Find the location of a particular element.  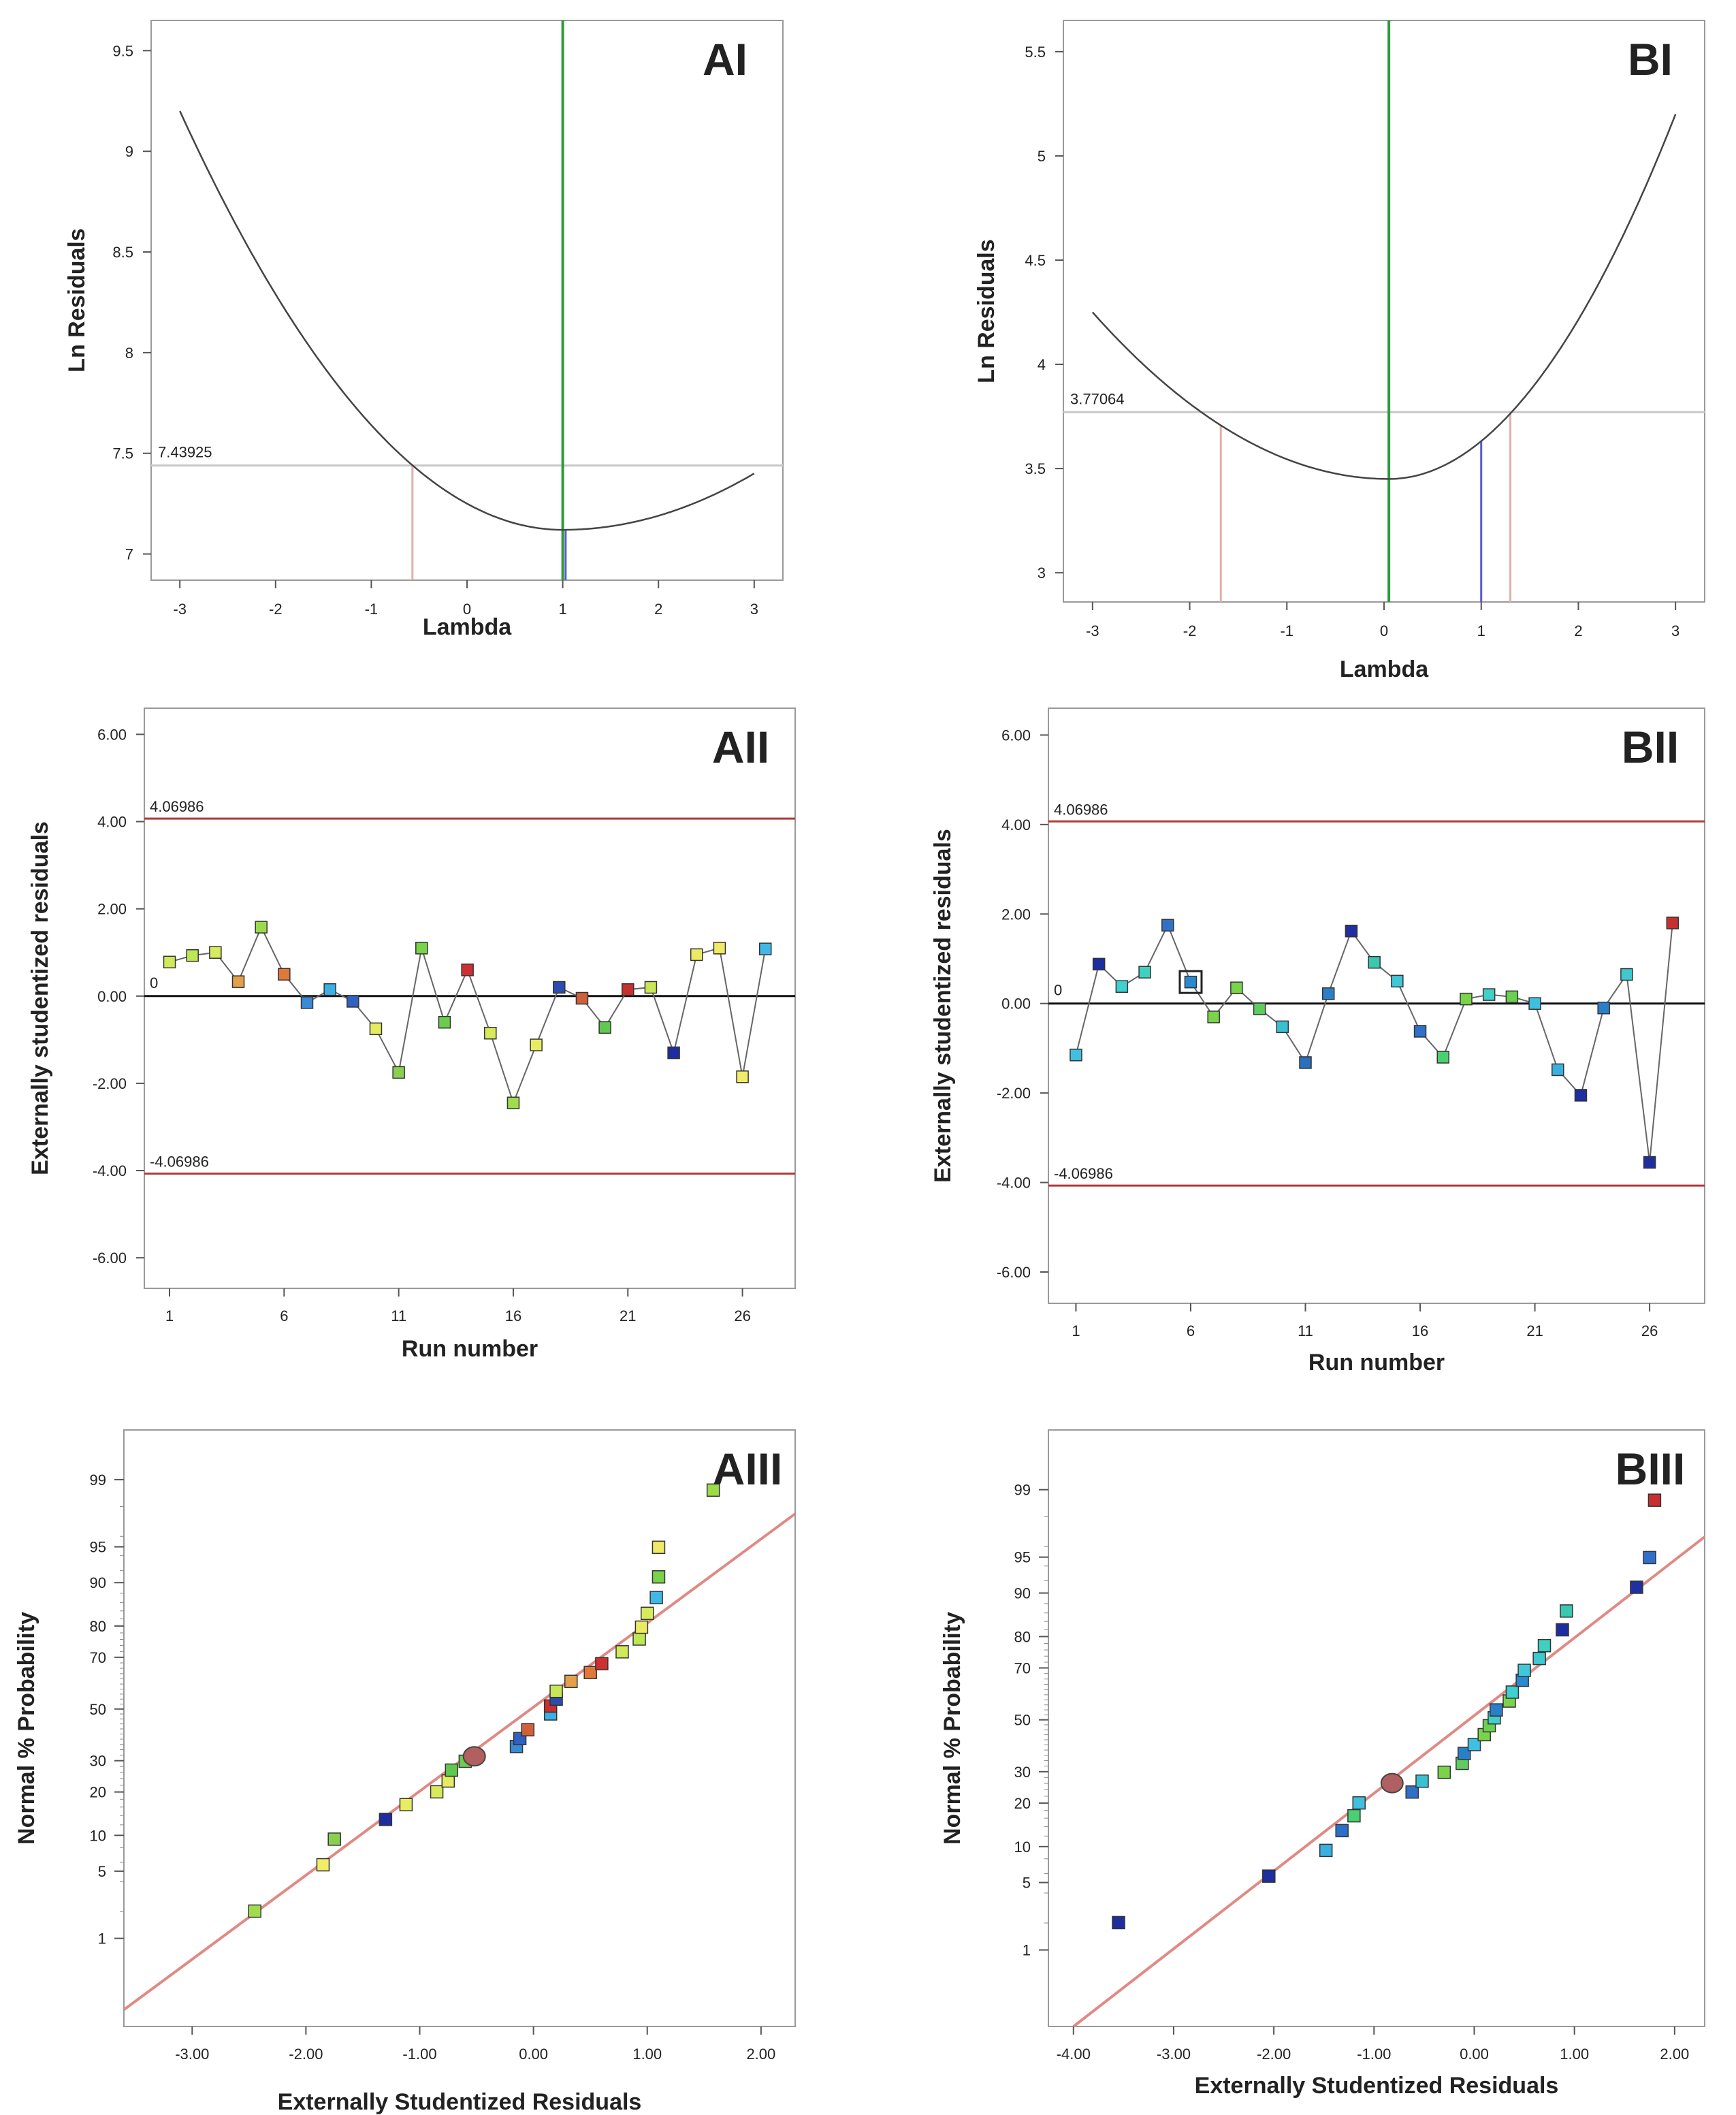

y-tick-label: 4.5 is located at coordinates (1035, 260).